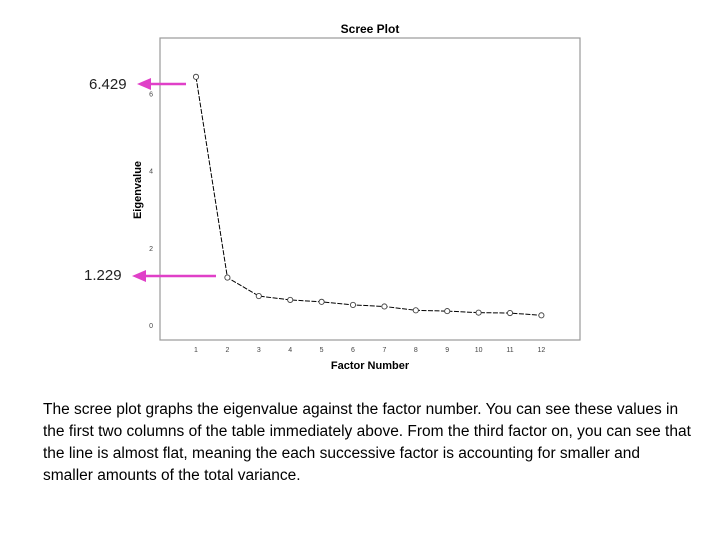 The height and width of the screenshot is (540, 720). I want to click on x-tick-label: 7, so click(384, 350).